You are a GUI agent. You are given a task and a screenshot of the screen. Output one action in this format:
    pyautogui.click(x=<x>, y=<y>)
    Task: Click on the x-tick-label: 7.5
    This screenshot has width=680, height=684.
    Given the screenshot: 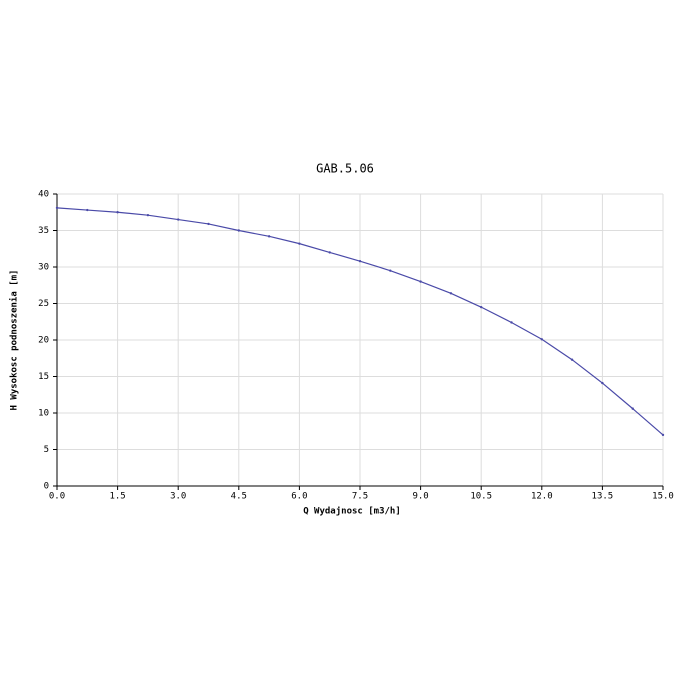 What is the action you would take?
    pyautogui.click(x=360, y=497)
    